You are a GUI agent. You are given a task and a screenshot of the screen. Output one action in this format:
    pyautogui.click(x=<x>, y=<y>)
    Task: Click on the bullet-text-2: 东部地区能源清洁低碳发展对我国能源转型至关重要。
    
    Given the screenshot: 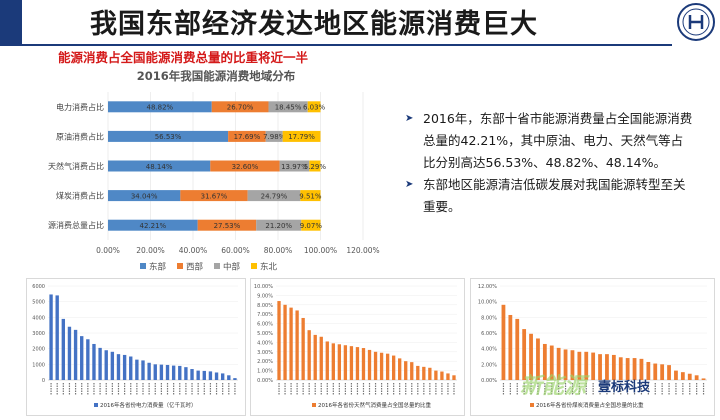 What is the action you would take?
    pyautogui.click(x=554, y=195)
    